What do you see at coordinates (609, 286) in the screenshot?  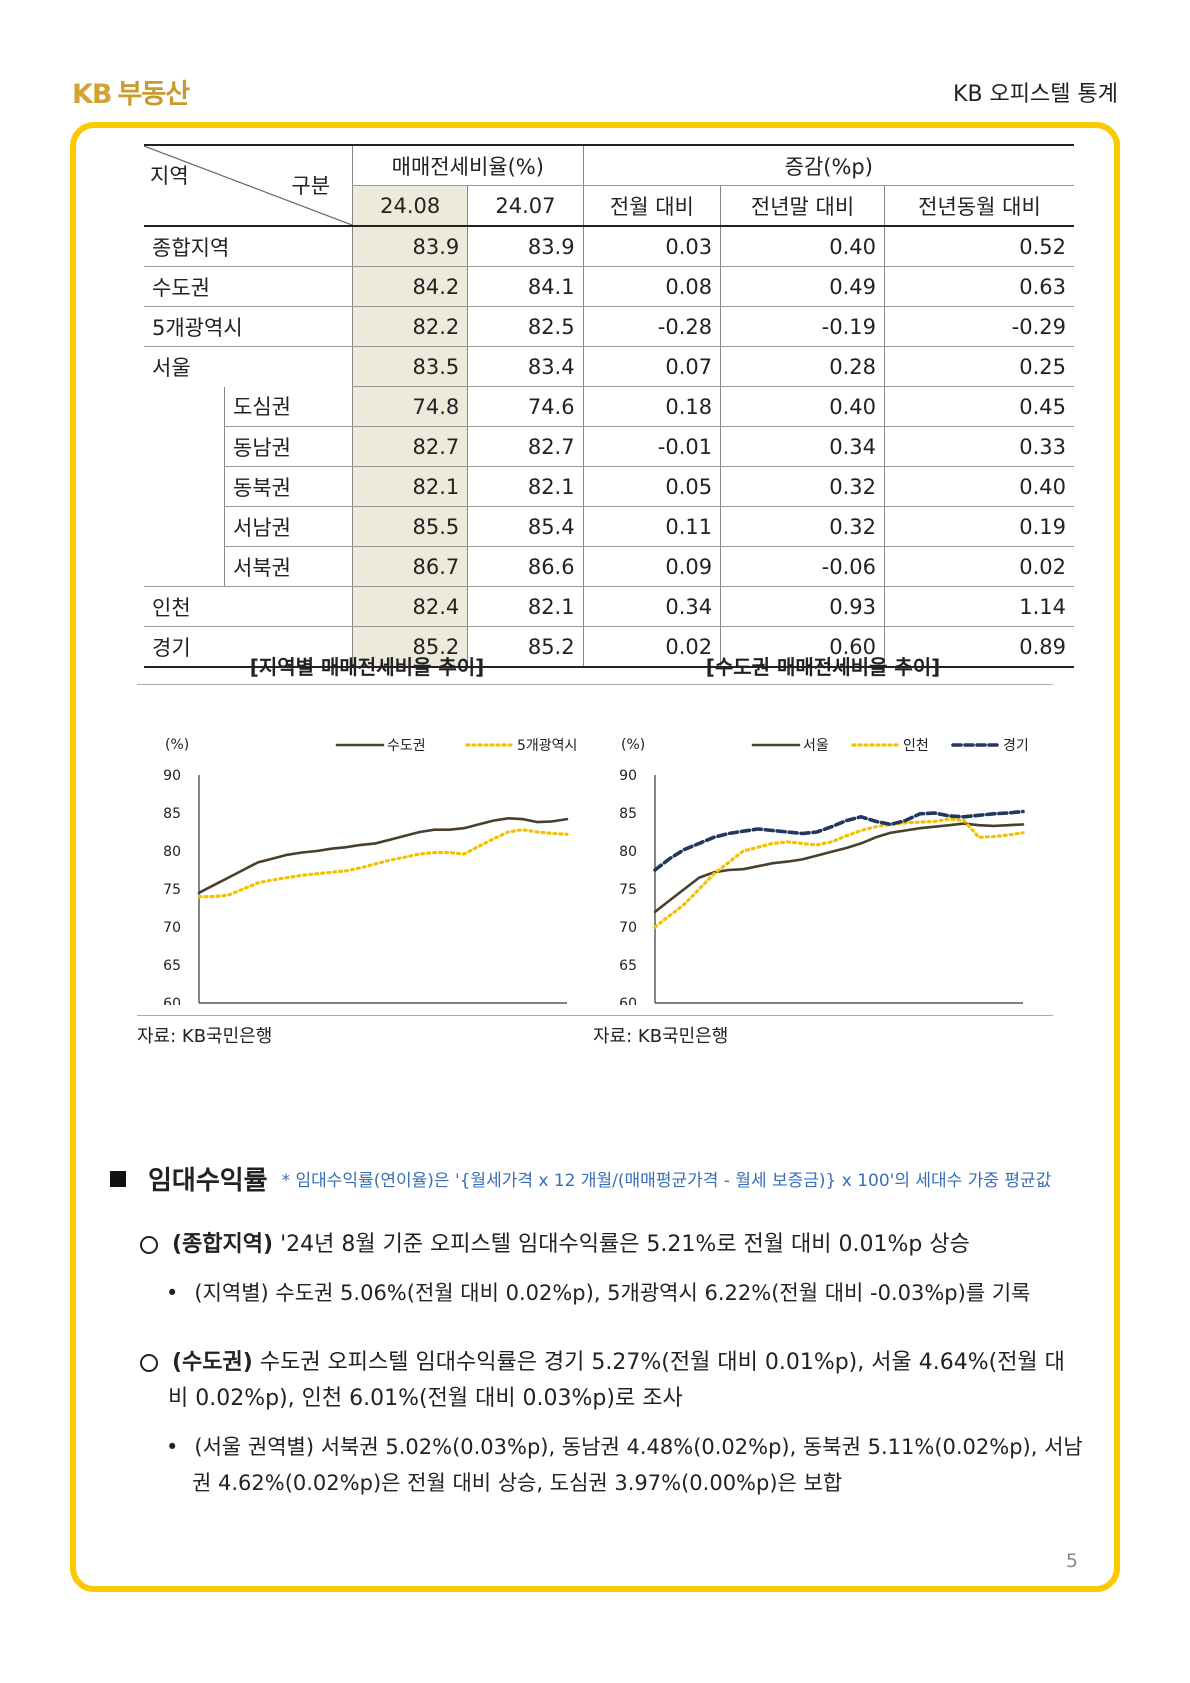 I see `table-row: 수도권 84.2 84.1 0.08 0.49 0.63` at bounding box center [609, 286].